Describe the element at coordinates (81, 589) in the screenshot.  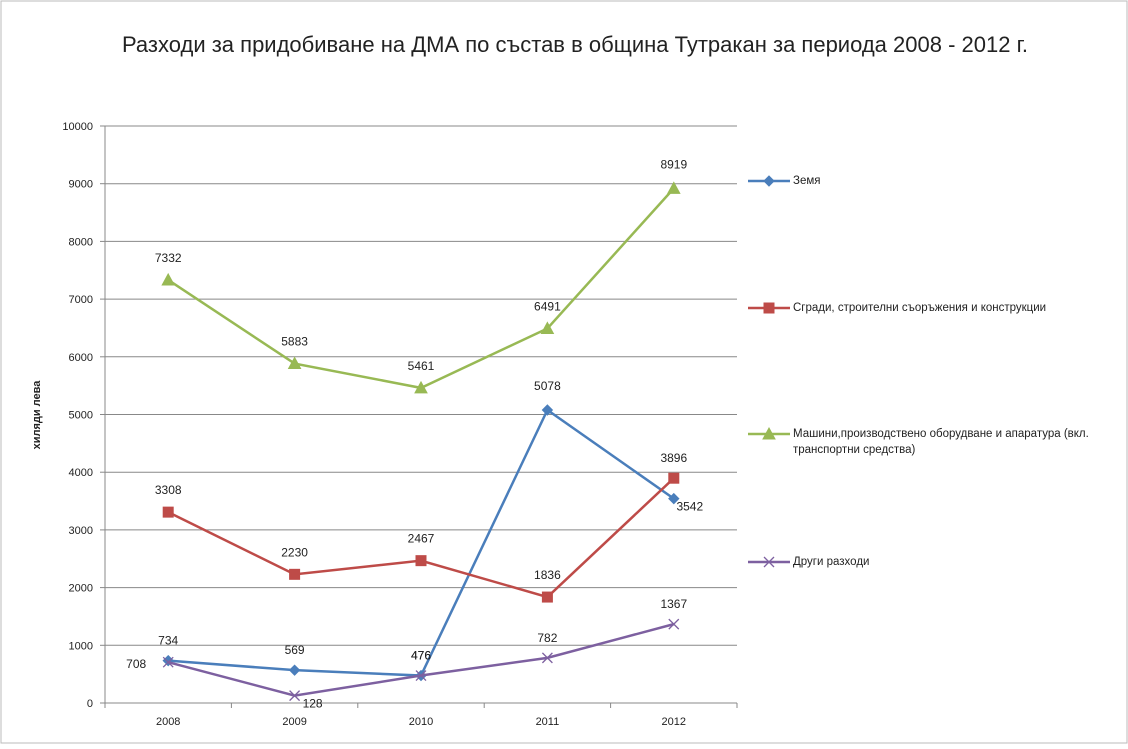
I see `y-tick-label: 2000` at that location.